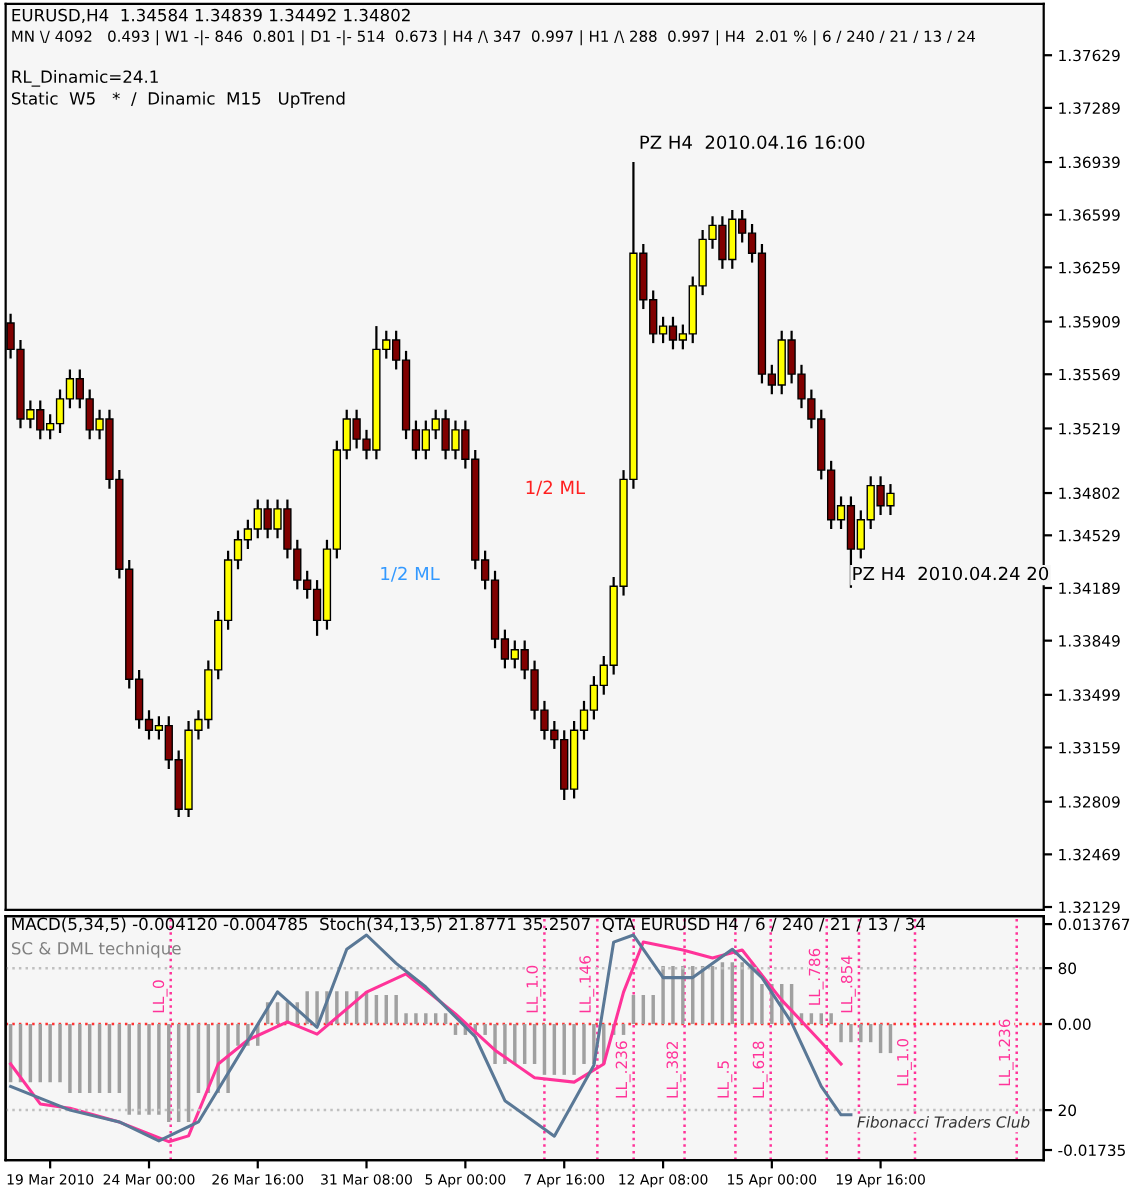  Describe the element at coordinates (951, 573) in the screenshot. I see `annotation: PZ H4 2010.04.24 20` at that location.